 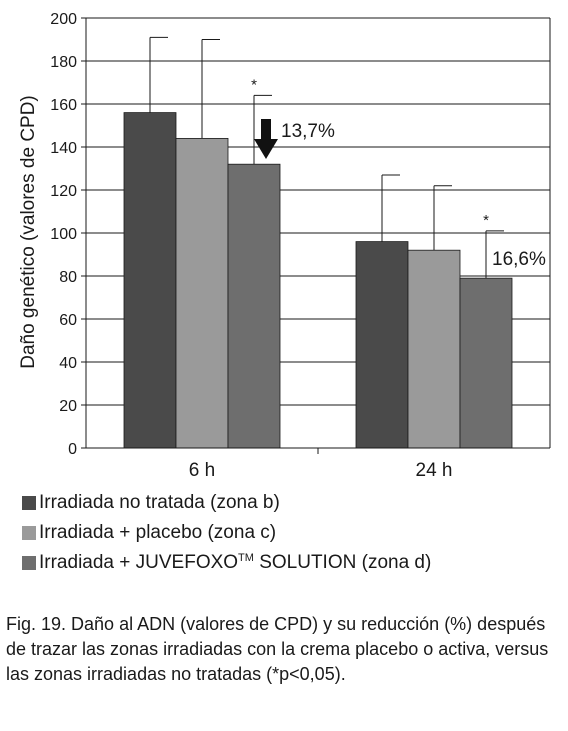 I want to click on legend-label: Irradiada no tratada (zona b), so click(x=159, y=502).